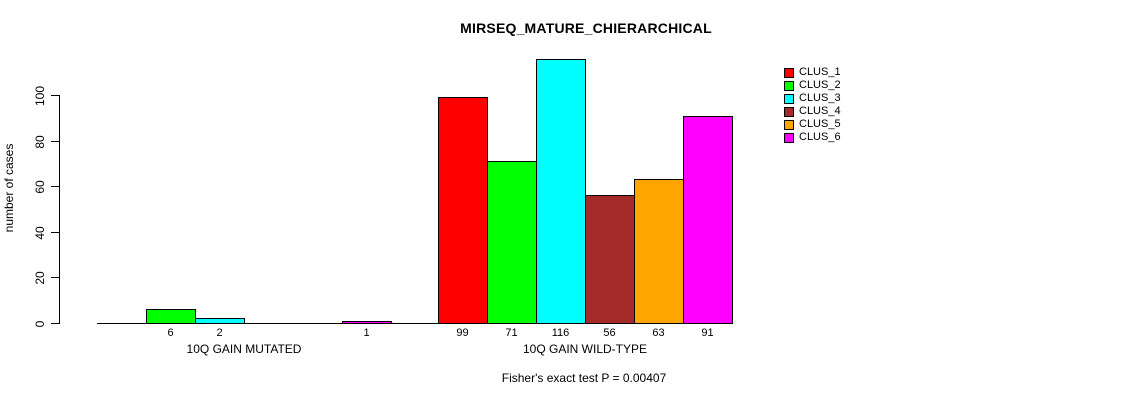 The height and width of the screenshot is (400, 1140). What do you see at coordinates (610, 259) in the screenshot?
I see `bar-clus_4-group2` at bounding box center [610, 259].